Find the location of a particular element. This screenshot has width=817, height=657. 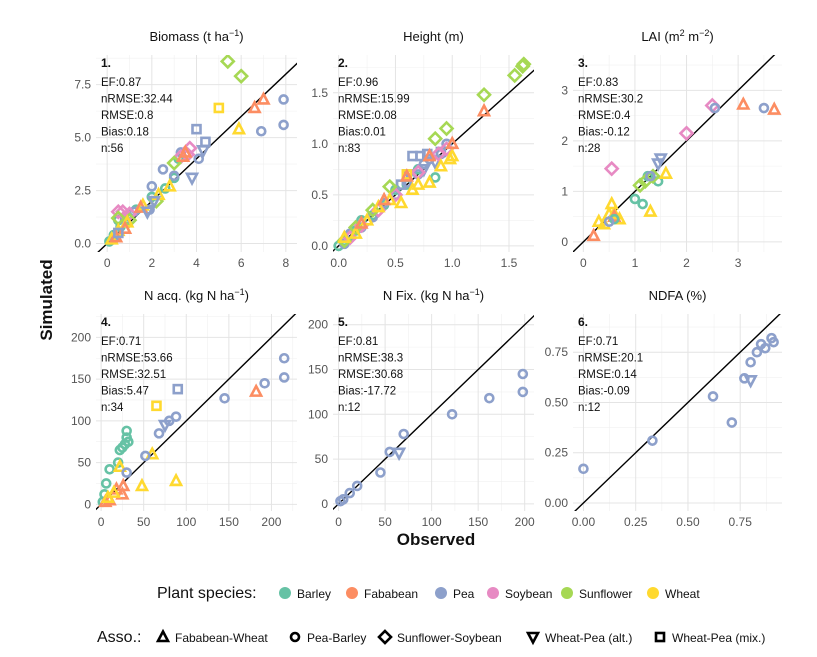

stat-label: n:12 is located at coordinates (589, 408).